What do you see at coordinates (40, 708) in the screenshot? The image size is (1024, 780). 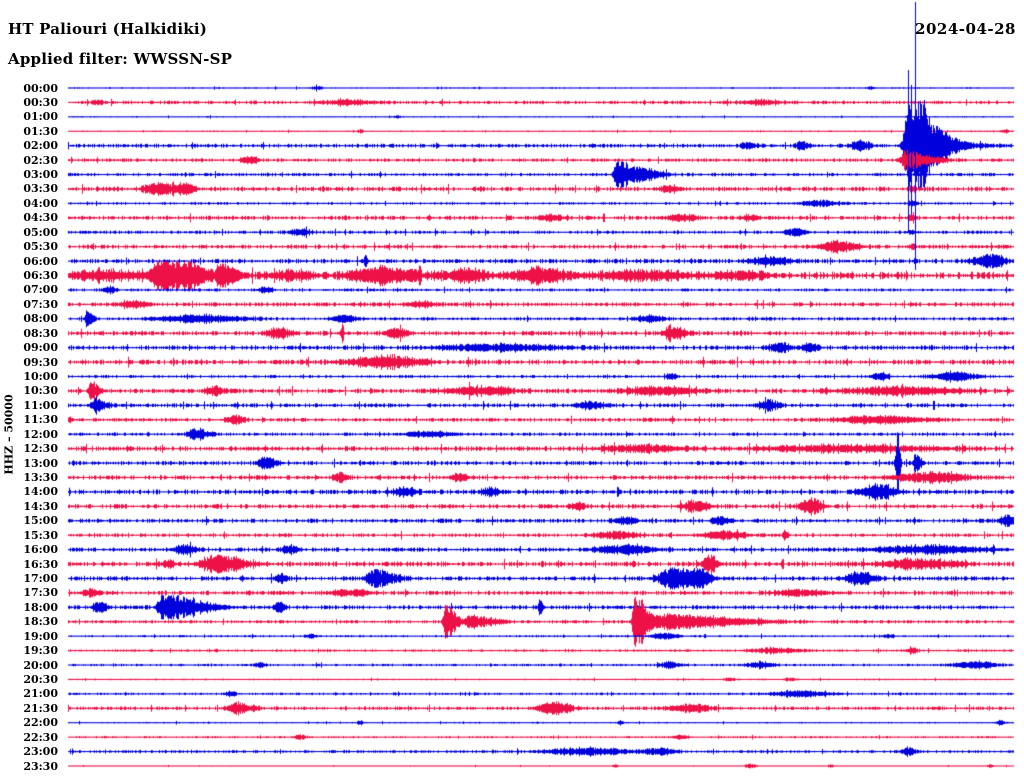 I see `time-label: 21:30` at bounding box center [40, 708].